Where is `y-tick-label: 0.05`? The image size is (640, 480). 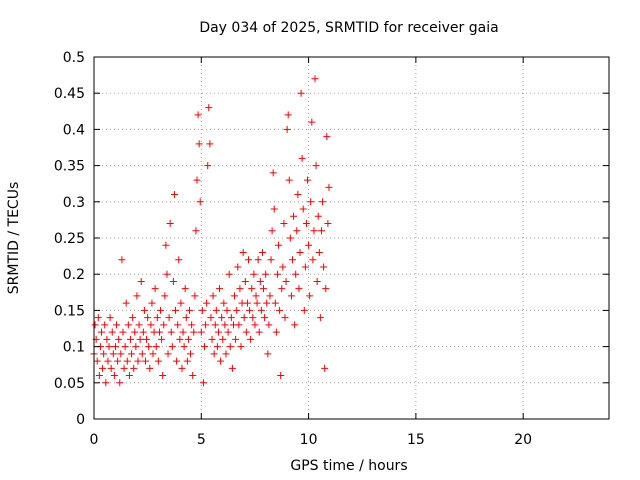 y-tick-label: 0.05 is located at coordinates (69, 384).